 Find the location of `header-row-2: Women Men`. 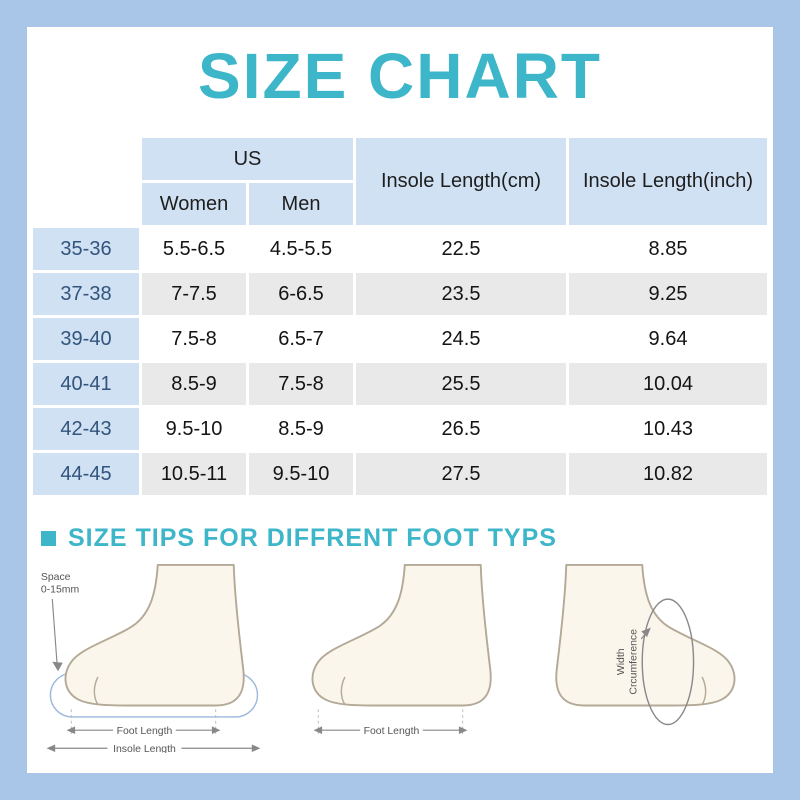

header-row-2: Women Men is located at coordinates (400, 204).